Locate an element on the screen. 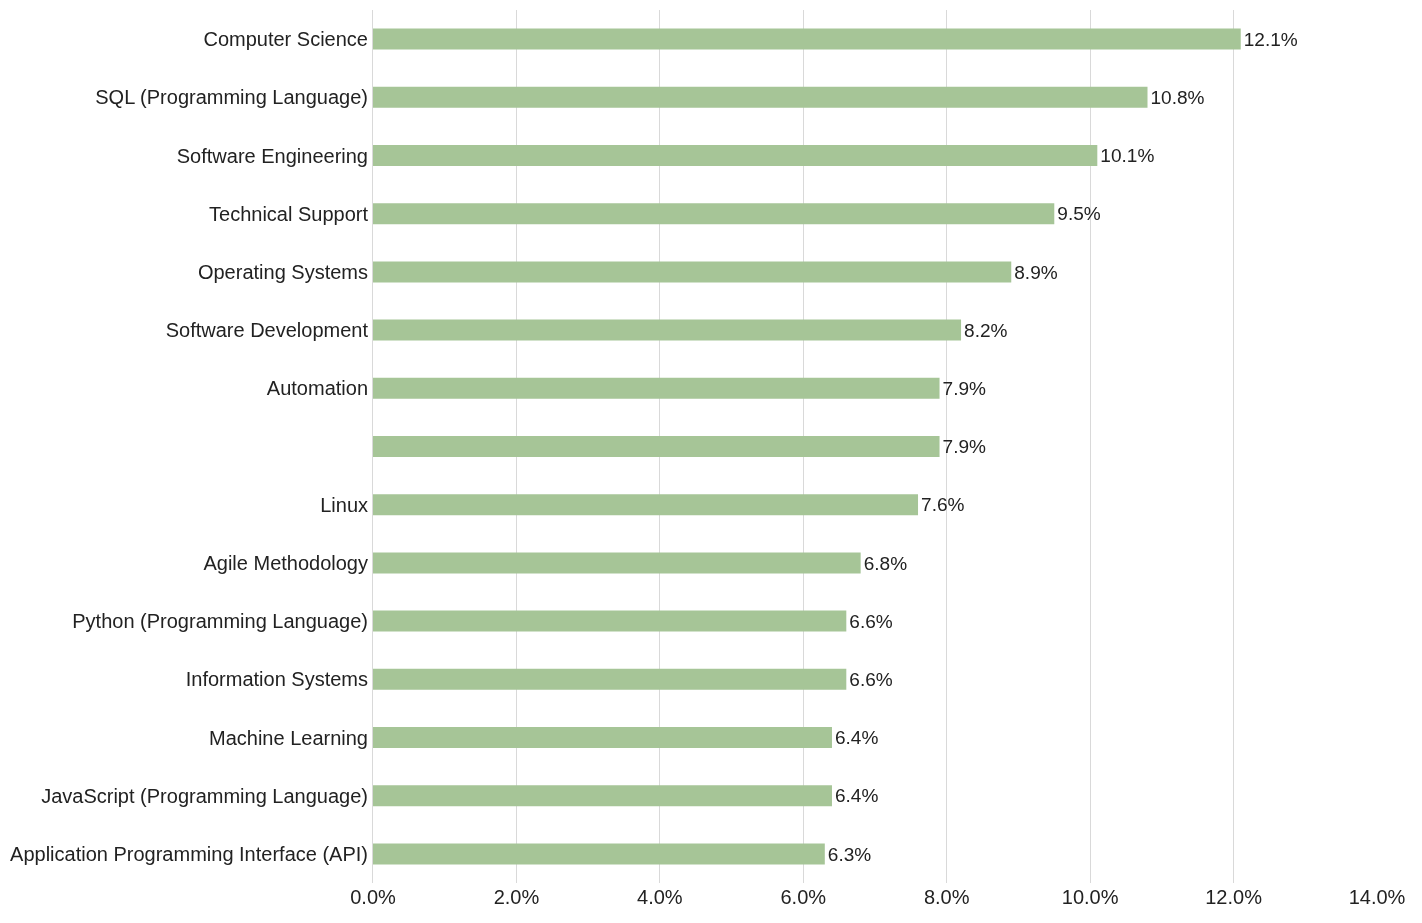  y-tick-label: Software Engineering is located at coordinates (272, 155).